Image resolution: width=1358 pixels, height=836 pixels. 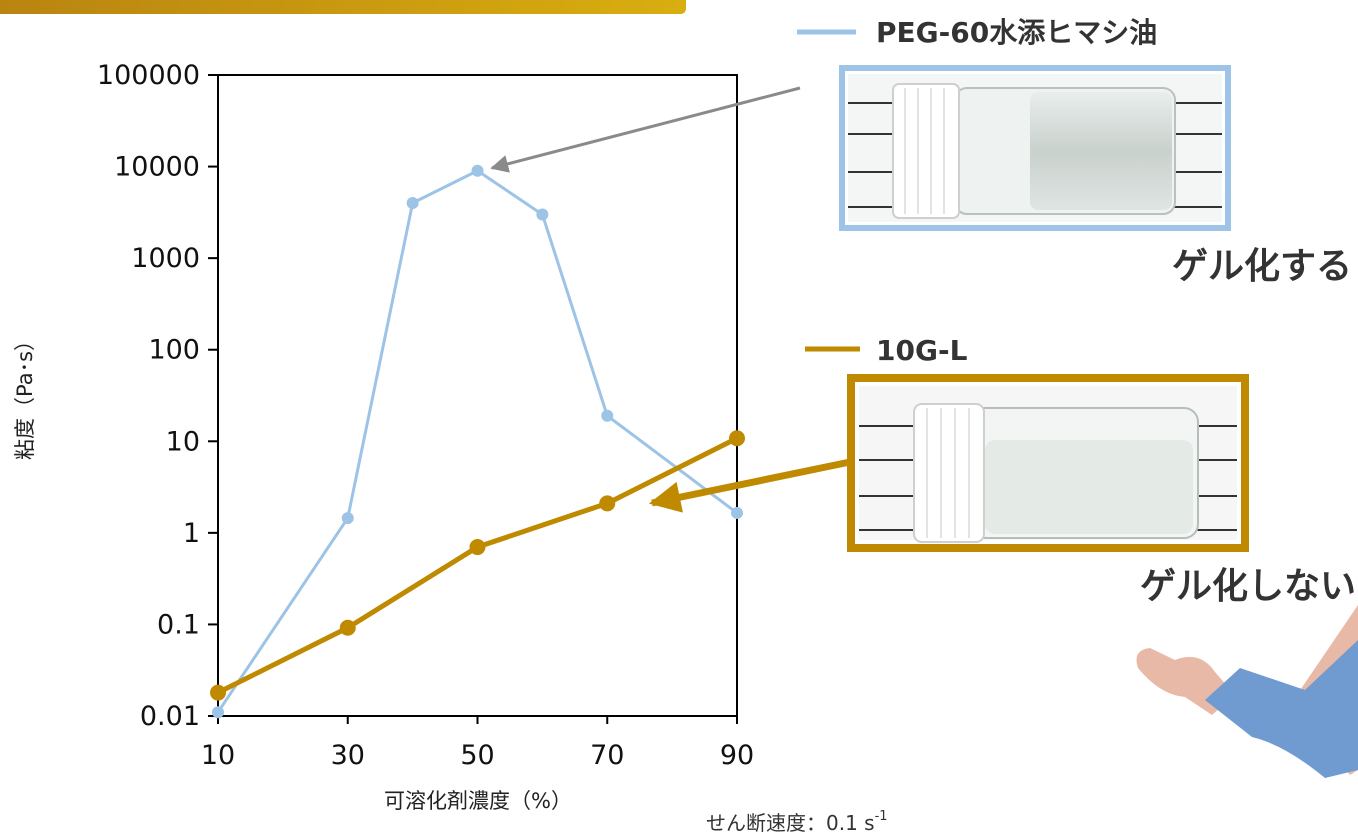 What do you see at coordinates (157, 167) in the screenshot?
I see `y-tick-label: 10000` at bounding box center [157, 167].